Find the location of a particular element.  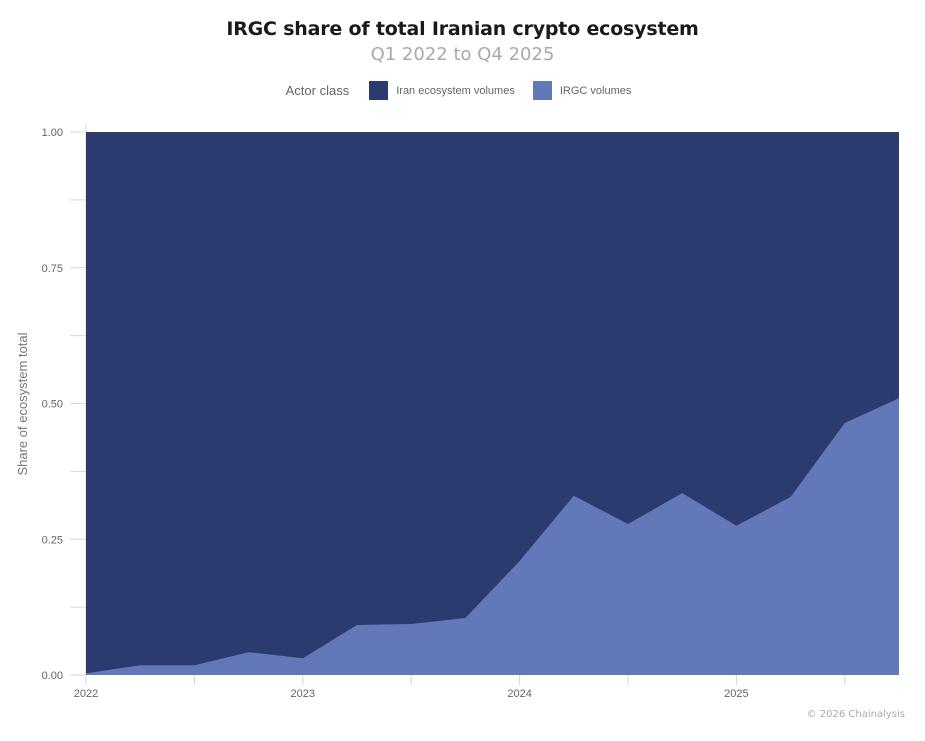

legend-label: IRGC volumes is located at coordinates (595, 90).